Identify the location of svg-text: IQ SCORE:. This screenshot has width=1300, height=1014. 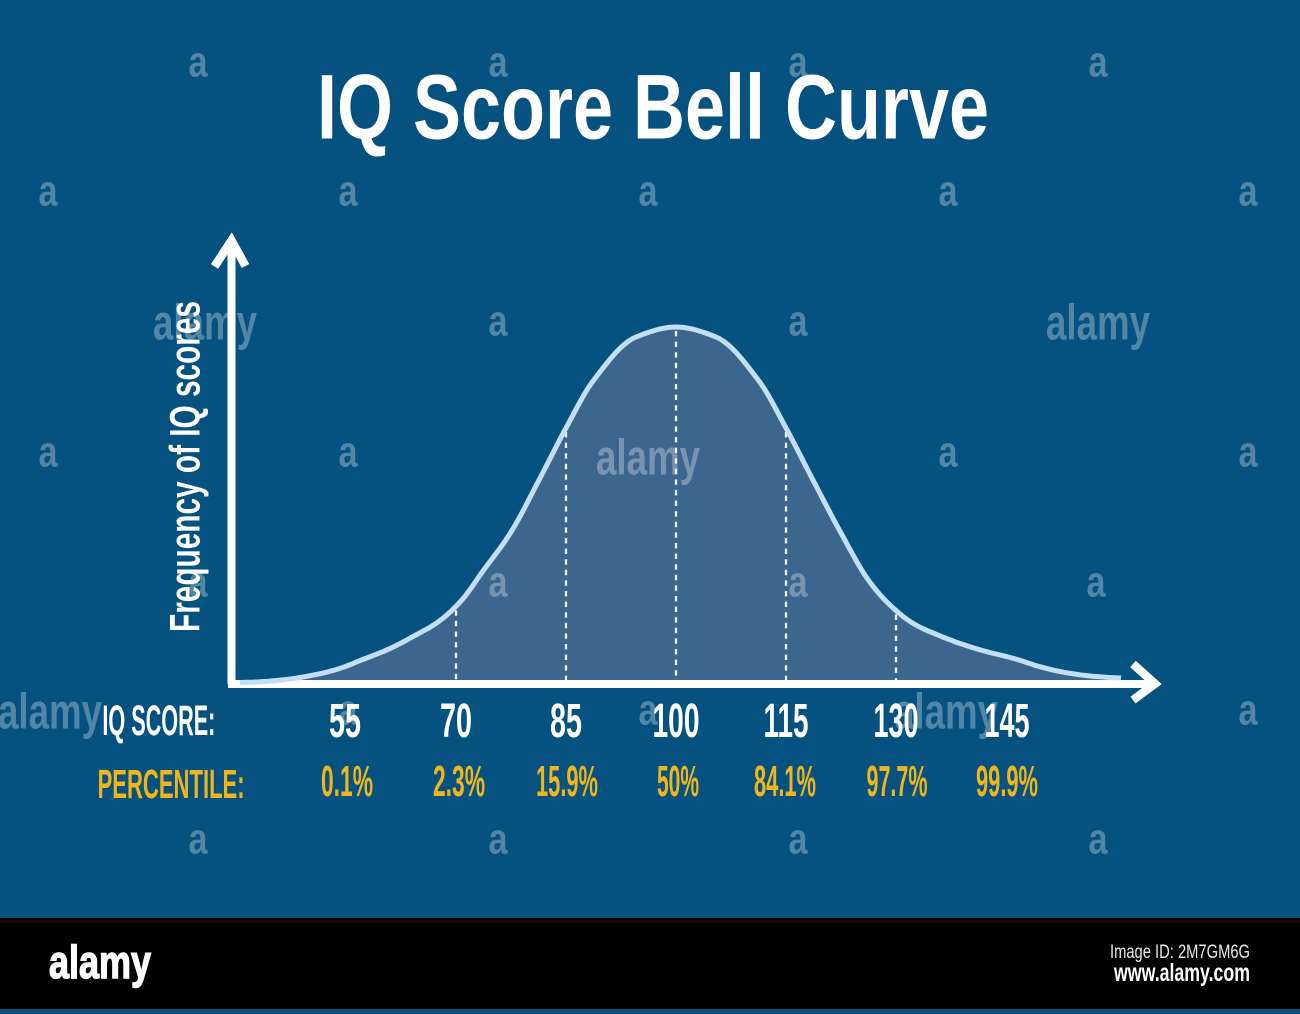
(158, 721).